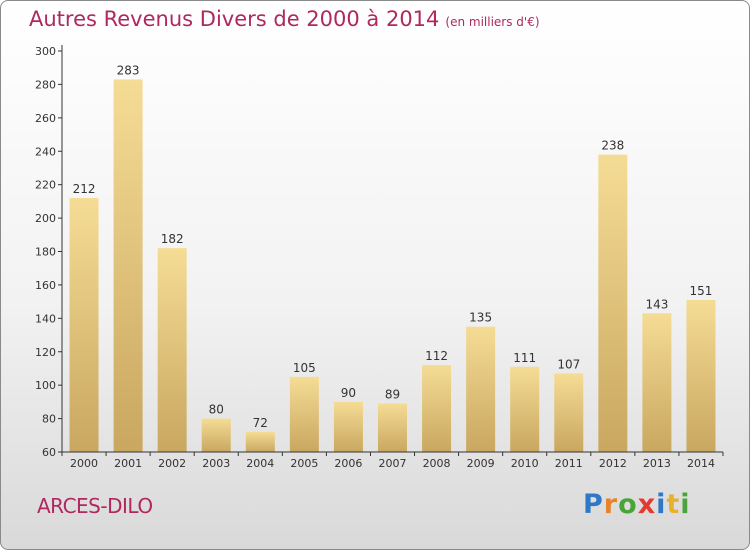 Image resolution: width=750 pixels, height=550 pixels. Describe the element at coordinates (45, 252) in the screenshot. I see `y-tick-label: 180` at that location.